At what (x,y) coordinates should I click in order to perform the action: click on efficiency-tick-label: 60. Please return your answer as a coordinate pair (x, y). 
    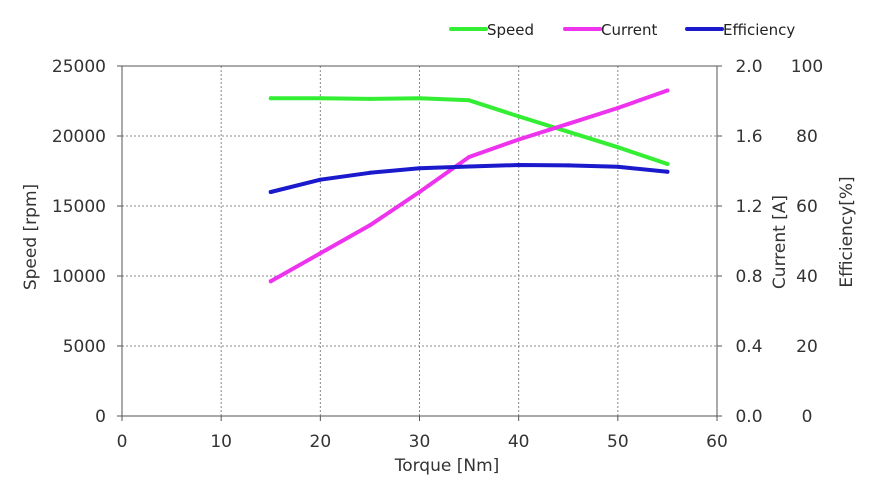
    Looking at the image, I should click on (807, 207).